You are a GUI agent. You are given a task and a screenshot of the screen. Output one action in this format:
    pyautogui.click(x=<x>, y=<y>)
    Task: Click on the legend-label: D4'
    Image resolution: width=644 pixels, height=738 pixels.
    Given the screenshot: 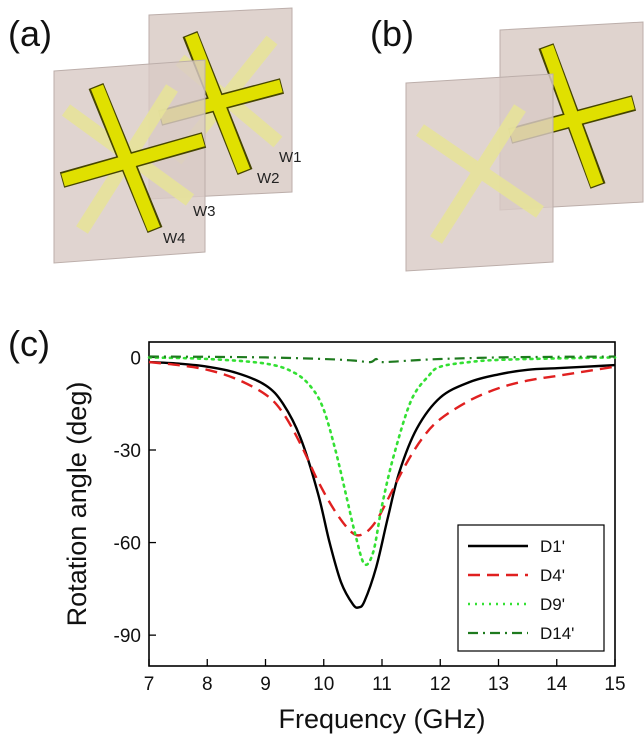 What is the action you would take?
    pyautogui.click(x=552, y=575)
    